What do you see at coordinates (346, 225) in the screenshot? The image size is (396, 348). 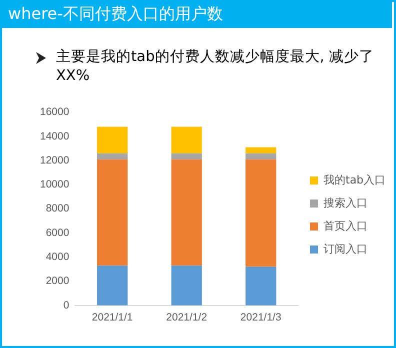 I see `legend-label: 首页入口` at bounding box center [346, 225].